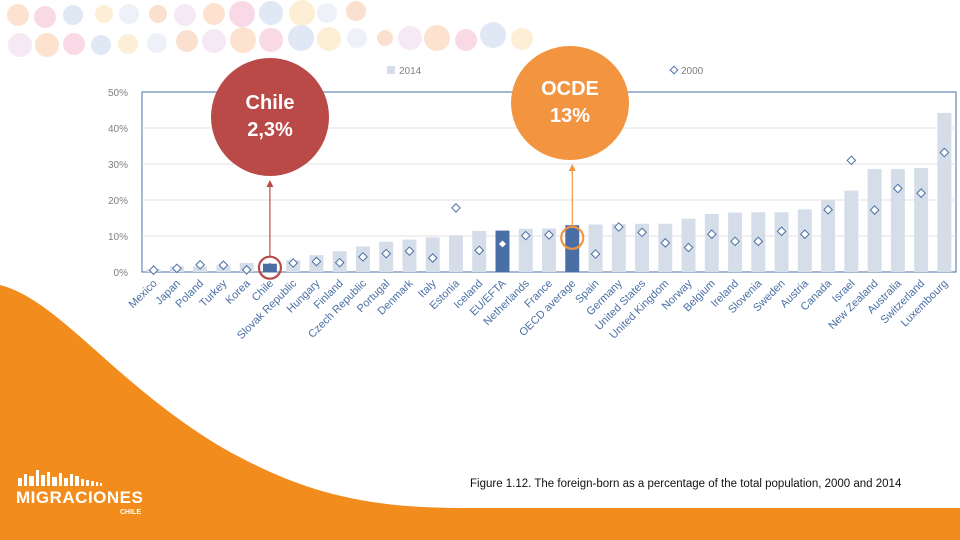  I want to click on y-tick-label: 50%, so click(118, 93).